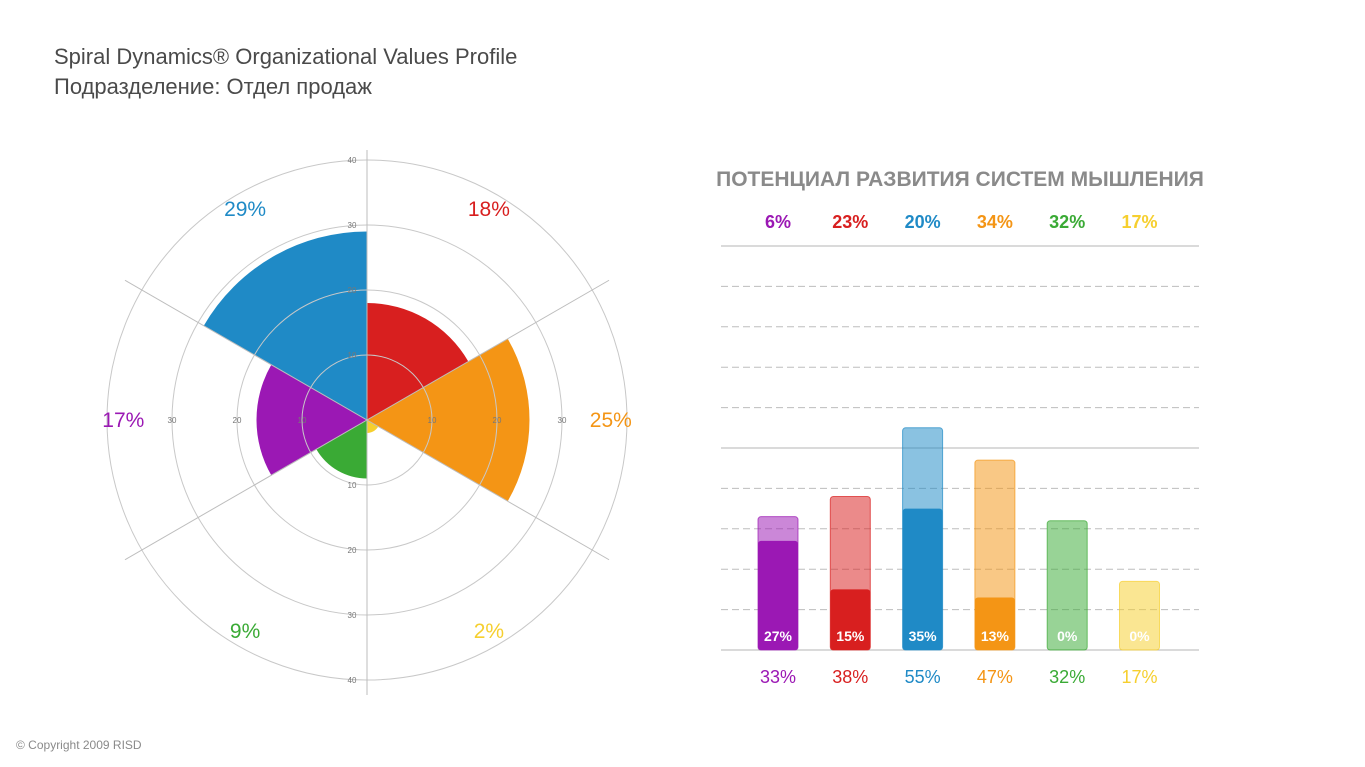  Describe the element at coordinates (995, 222) in the screenshot. I see `bar-potential-label-orange: 34%` at that location.